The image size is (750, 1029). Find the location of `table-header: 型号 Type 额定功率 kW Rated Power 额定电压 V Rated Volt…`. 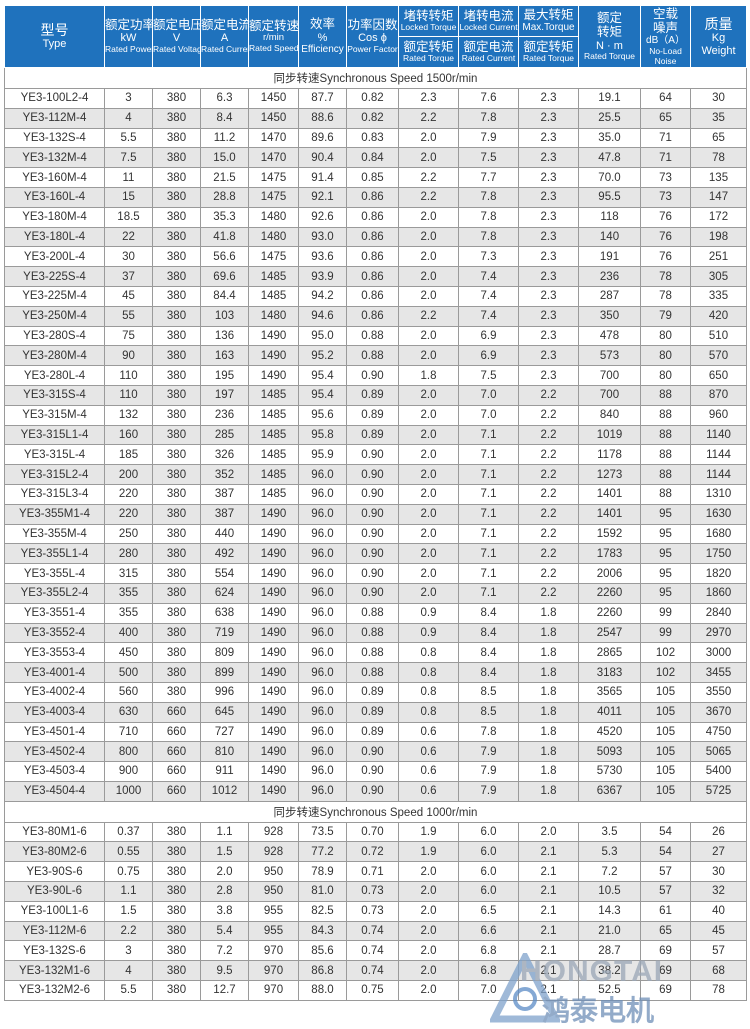

table-header: 型号 Type 额定功率 kW Rated Power 额定电压 V Rated Volt… is located at coordinates (375, 36).